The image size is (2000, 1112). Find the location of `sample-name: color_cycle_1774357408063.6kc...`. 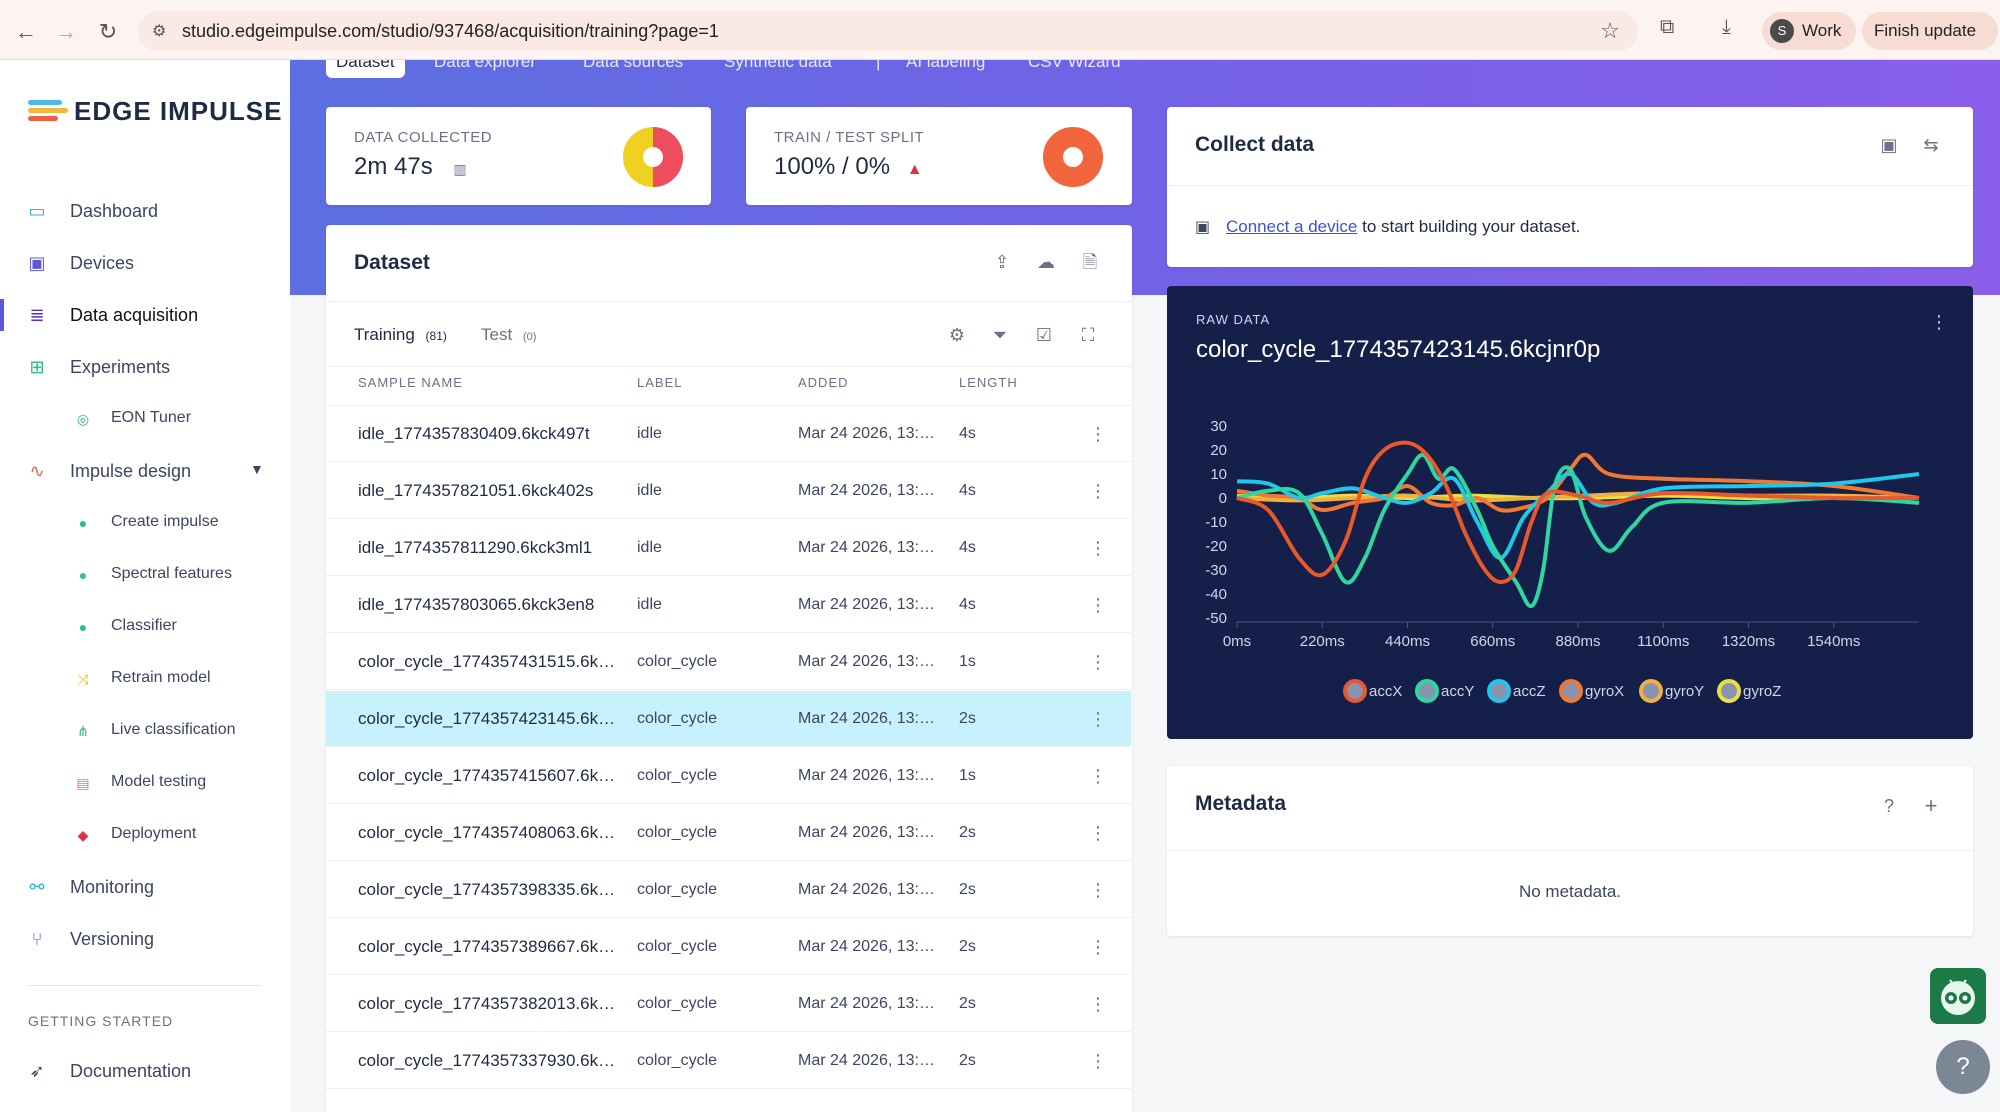

sample-name: color_cycle_1774357408063.6kc... is located at coordinates (488, 832).